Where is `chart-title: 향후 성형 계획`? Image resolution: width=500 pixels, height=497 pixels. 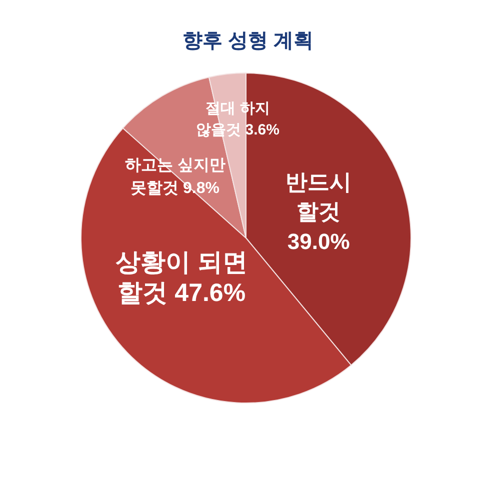
chart-title: 향후 성형 계획 is located at coordinates (248, 41).